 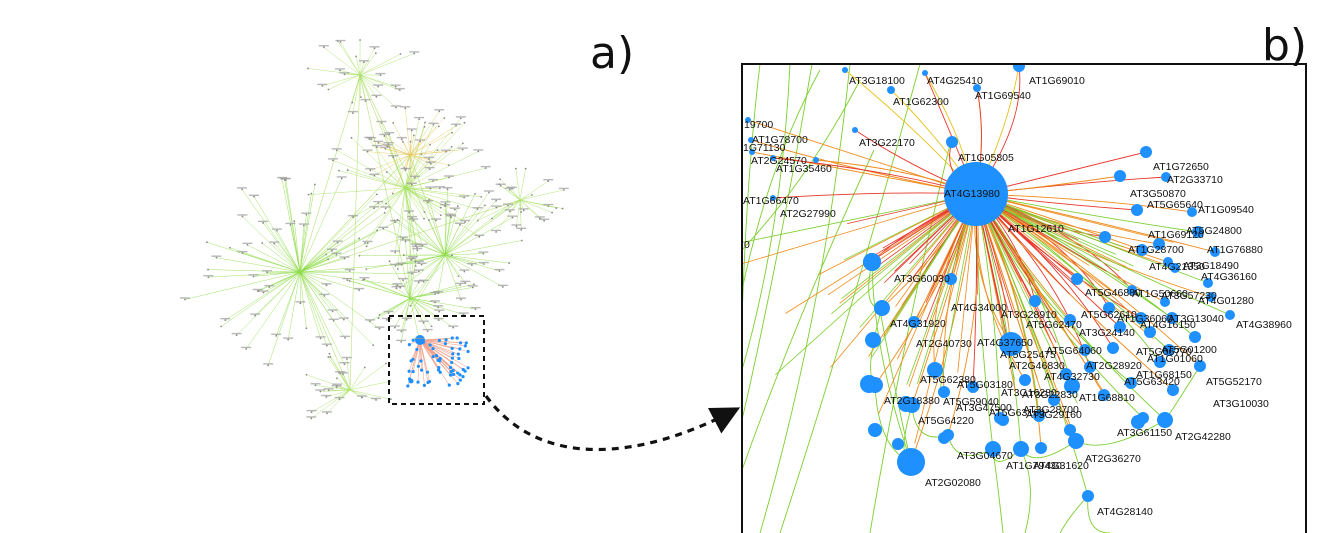 I want to click on node-label: AT5G01200, so click(x=1189, y=350).